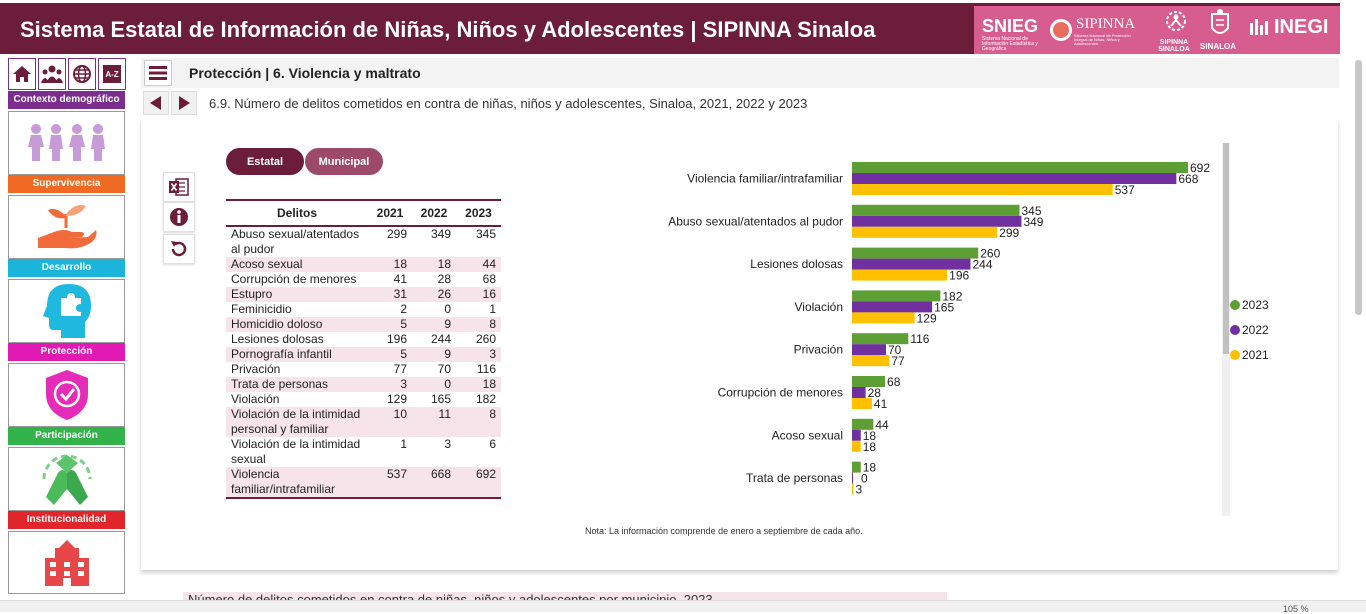 This screenshot has width=1366, height=614. I want to click on legend-item-2023: 2023, so click(1249, 304).